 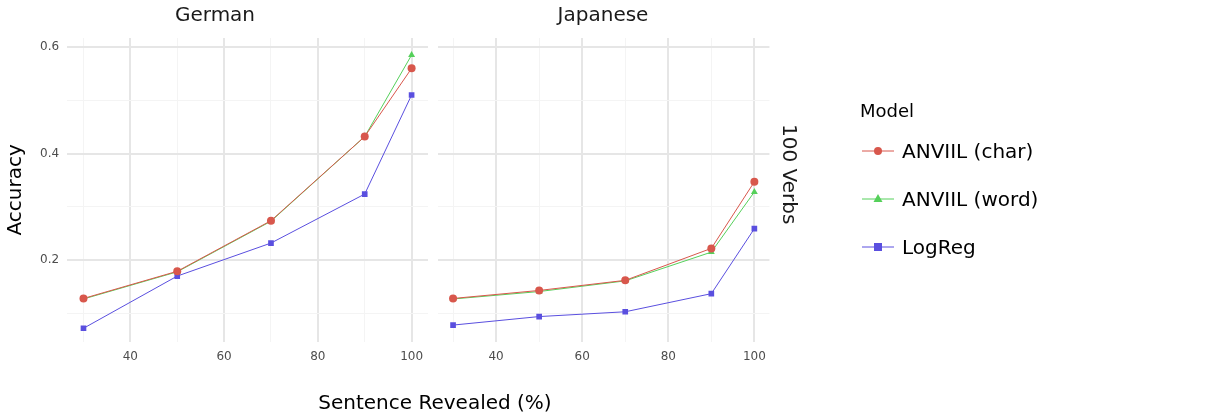 What do you see at coordinates (602, 14) in the screenshot?
I see `chart-title: Japanese` at bounding box center [602, 14].